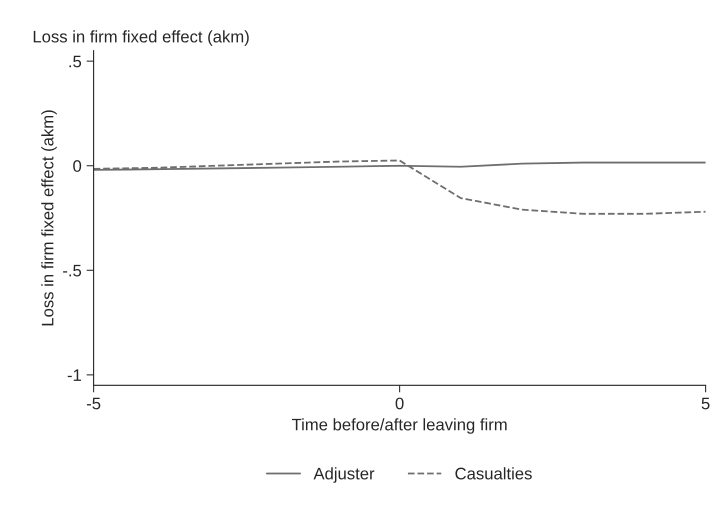  I want to click on legend-label: Casualties, so click(493, 473).